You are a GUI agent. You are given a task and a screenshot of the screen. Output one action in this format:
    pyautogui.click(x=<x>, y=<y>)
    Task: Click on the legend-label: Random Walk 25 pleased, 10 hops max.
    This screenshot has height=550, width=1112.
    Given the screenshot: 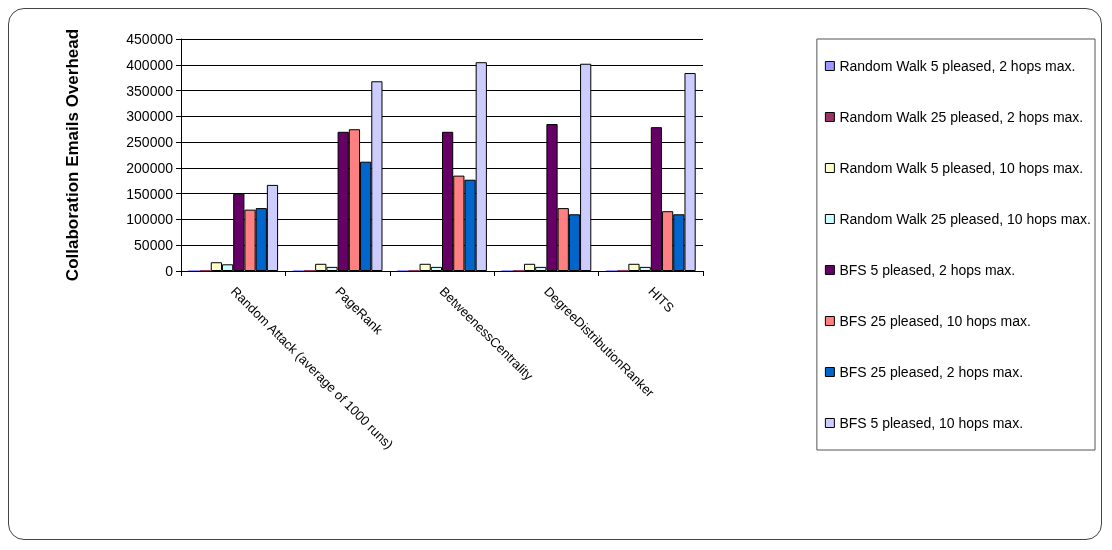 What is the action you would take?
    pyautogui.click(x=965, y=219)
    